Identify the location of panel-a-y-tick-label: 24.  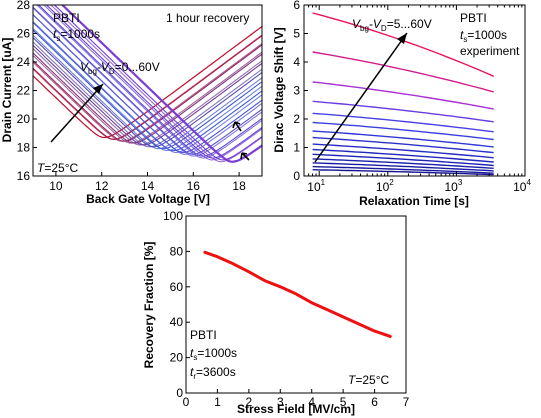
(24, 62).